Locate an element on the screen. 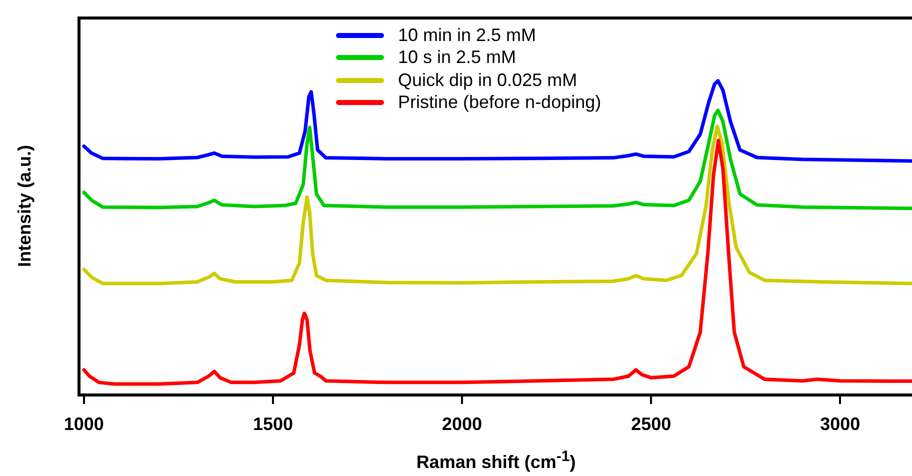  legend-label: 10 min in 2.5 mM is located at coordinates (467, 35).